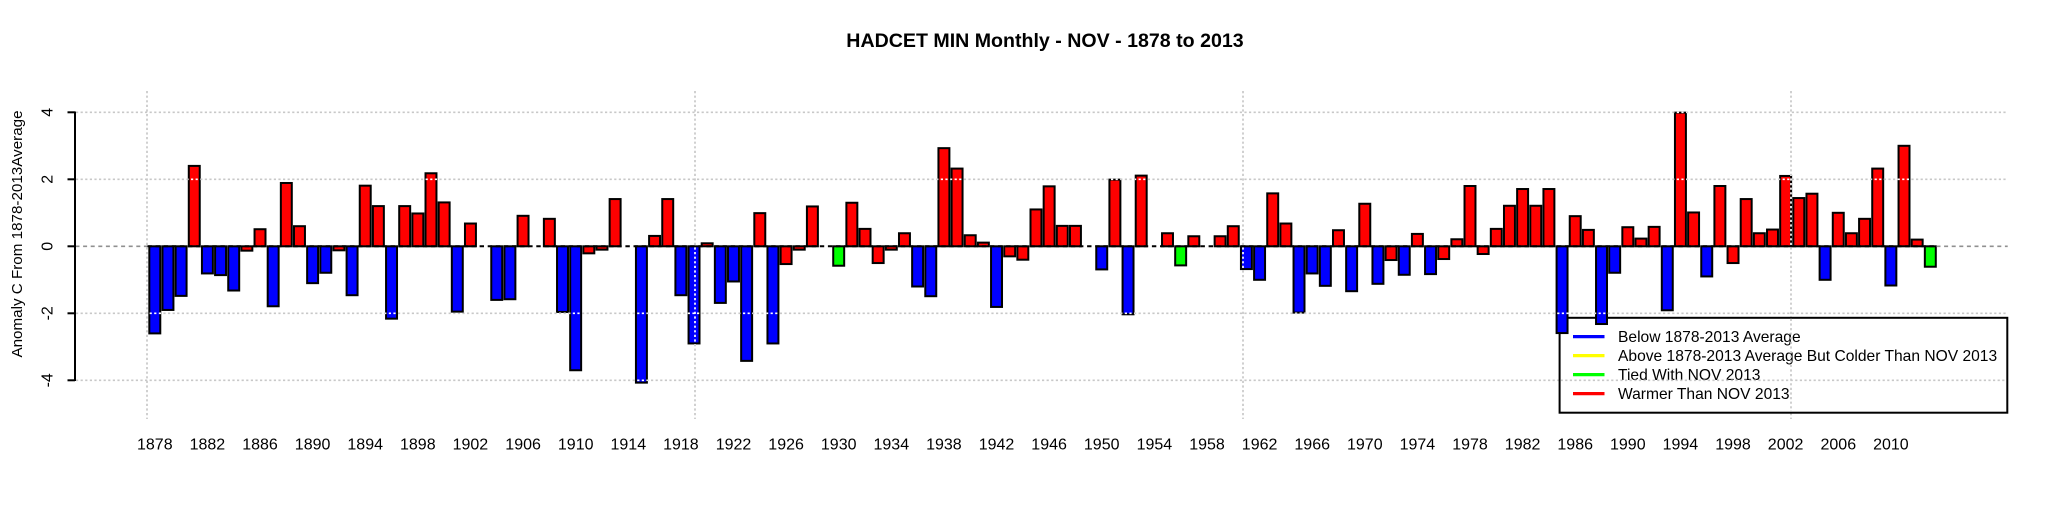 Image resolution: width=2048 pixels, height=516 pixels. I want to click on svg-text: 1890, so click(313, 445).